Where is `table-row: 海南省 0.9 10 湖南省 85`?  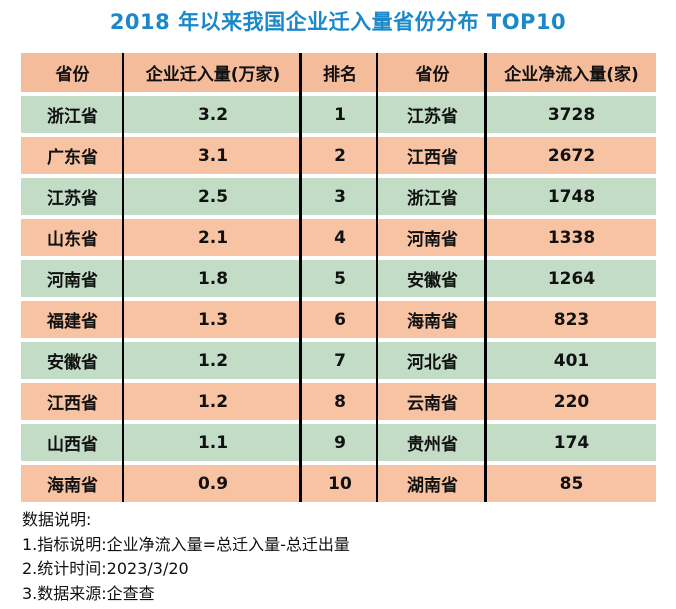
table-row: 海南省 0.9 10 湖南省 85 is located at coordinates (338, 483).